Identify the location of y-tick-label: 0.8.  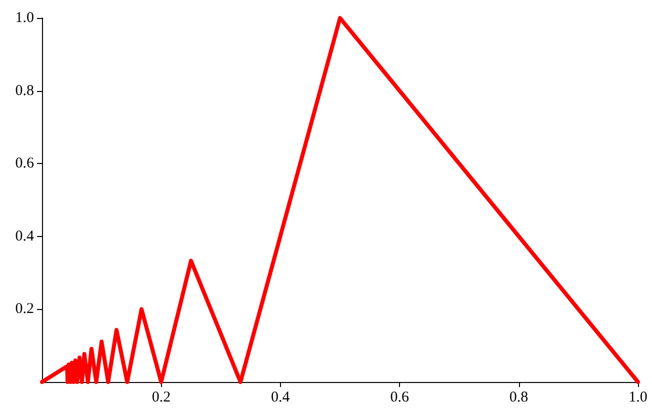
(24, 90).